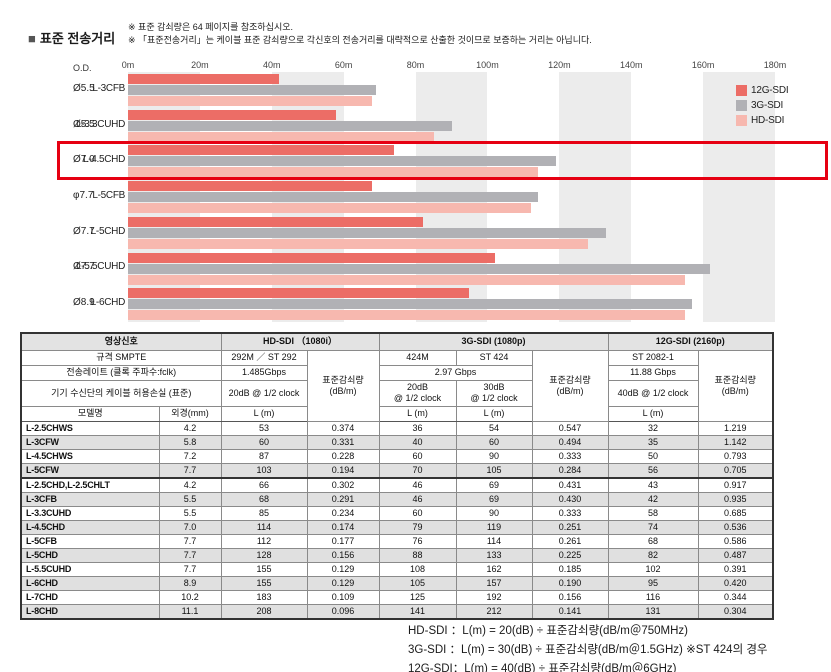  What do you see at coordinates (570, 597) in the screenshot?
I see `cell-g3-a: 0.156` at bounding box center [570, 597].